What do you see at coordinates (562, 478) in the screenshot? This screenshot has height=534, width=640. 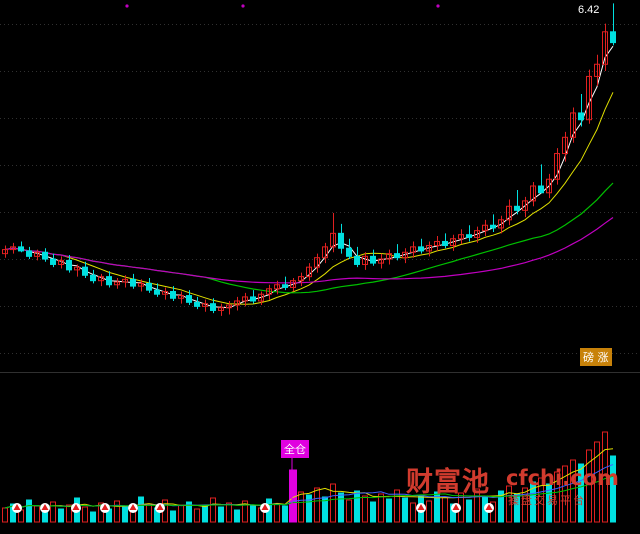 I see `watermark-domain: cfchi.com` at bounding box center [562, 478].